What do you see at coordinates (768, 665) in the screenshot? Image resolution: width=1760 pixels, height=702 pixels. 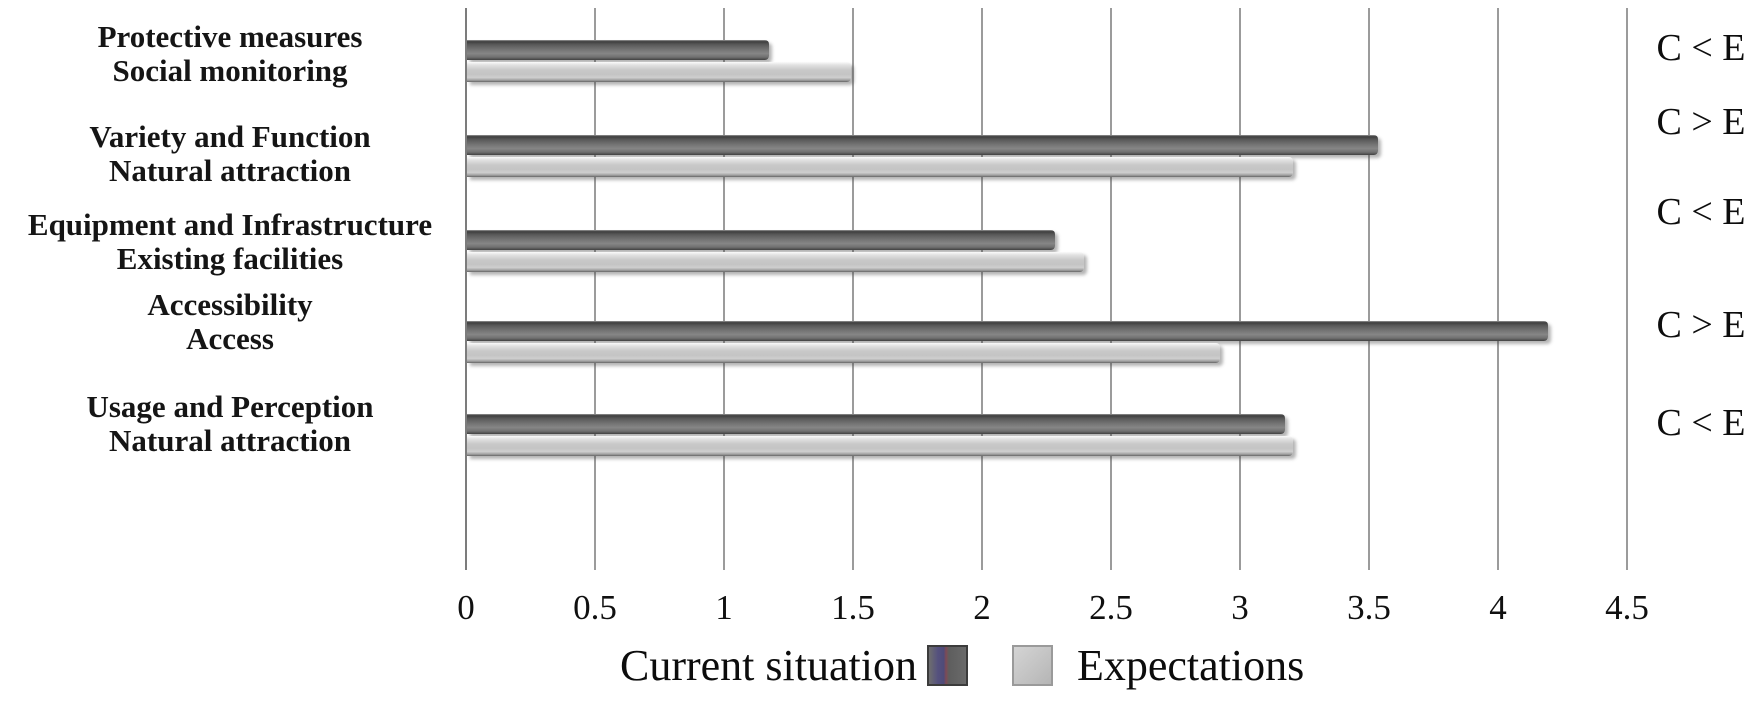 I see `legend-label-current: Current situation` at bounding box center [768, 665].